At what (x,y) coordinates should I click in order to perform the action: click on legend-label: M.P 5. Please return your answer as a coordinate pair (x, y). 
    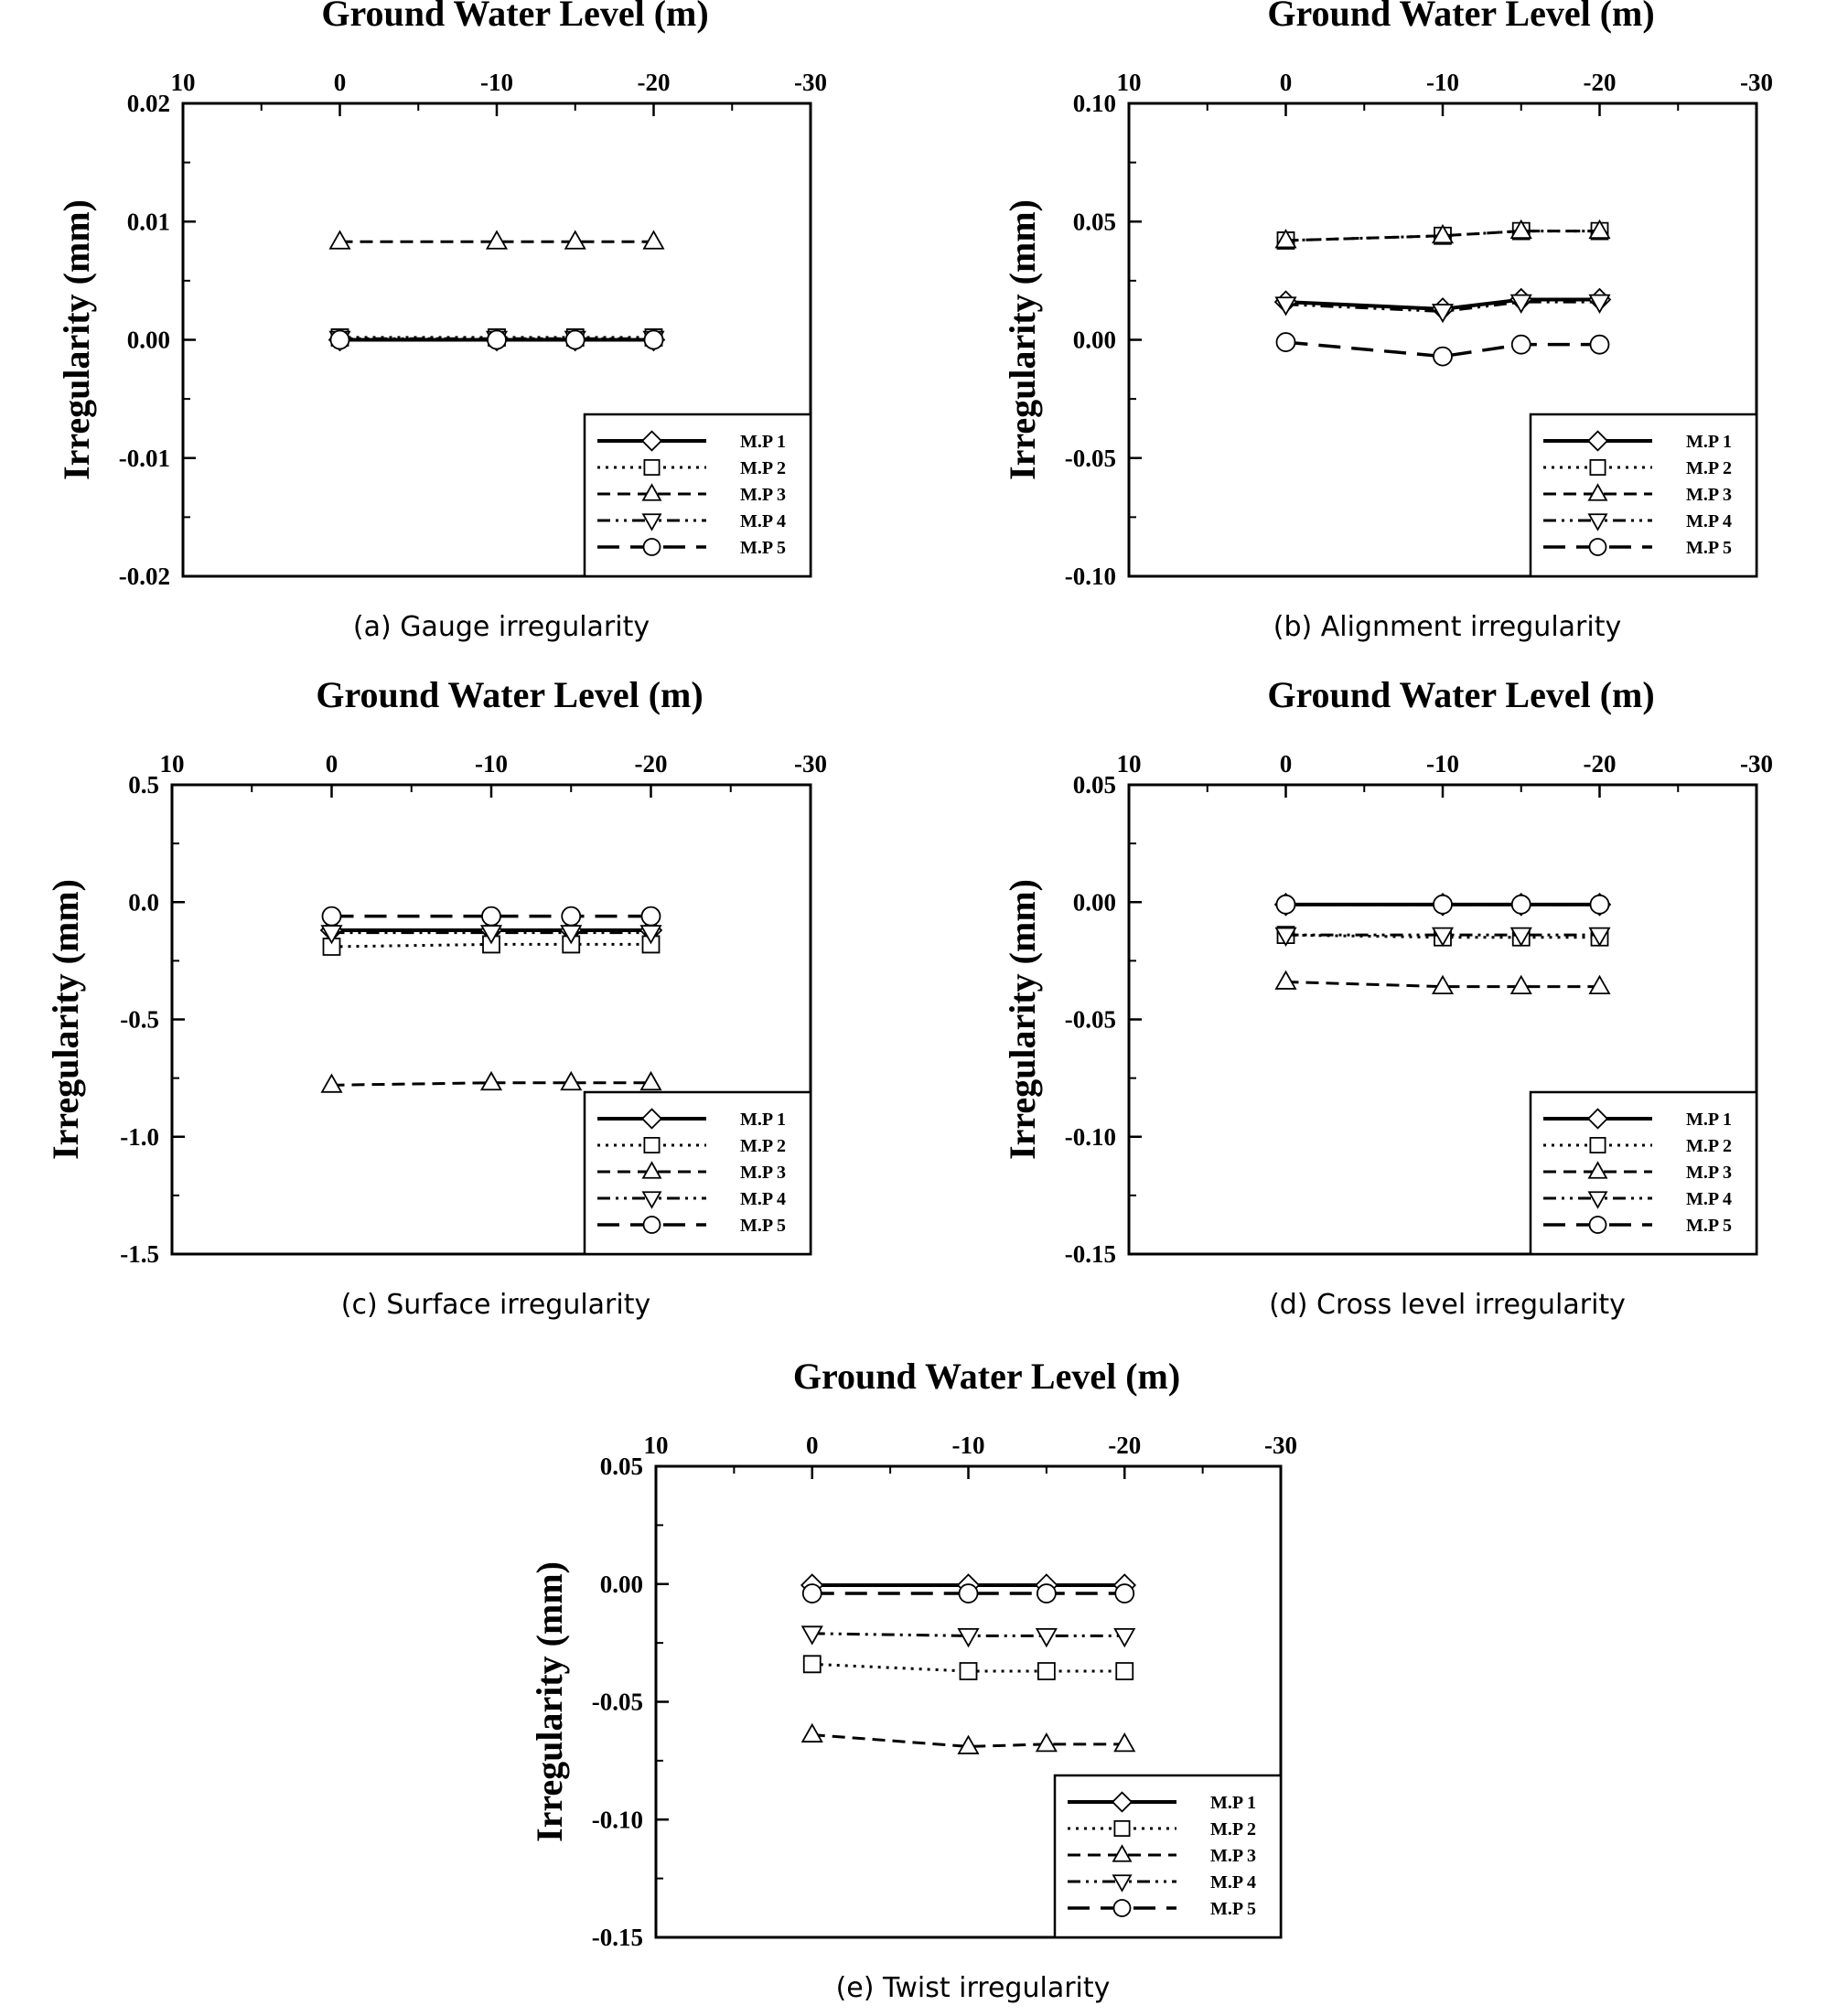
    Looking at the image, I should click on (1233, 1909).